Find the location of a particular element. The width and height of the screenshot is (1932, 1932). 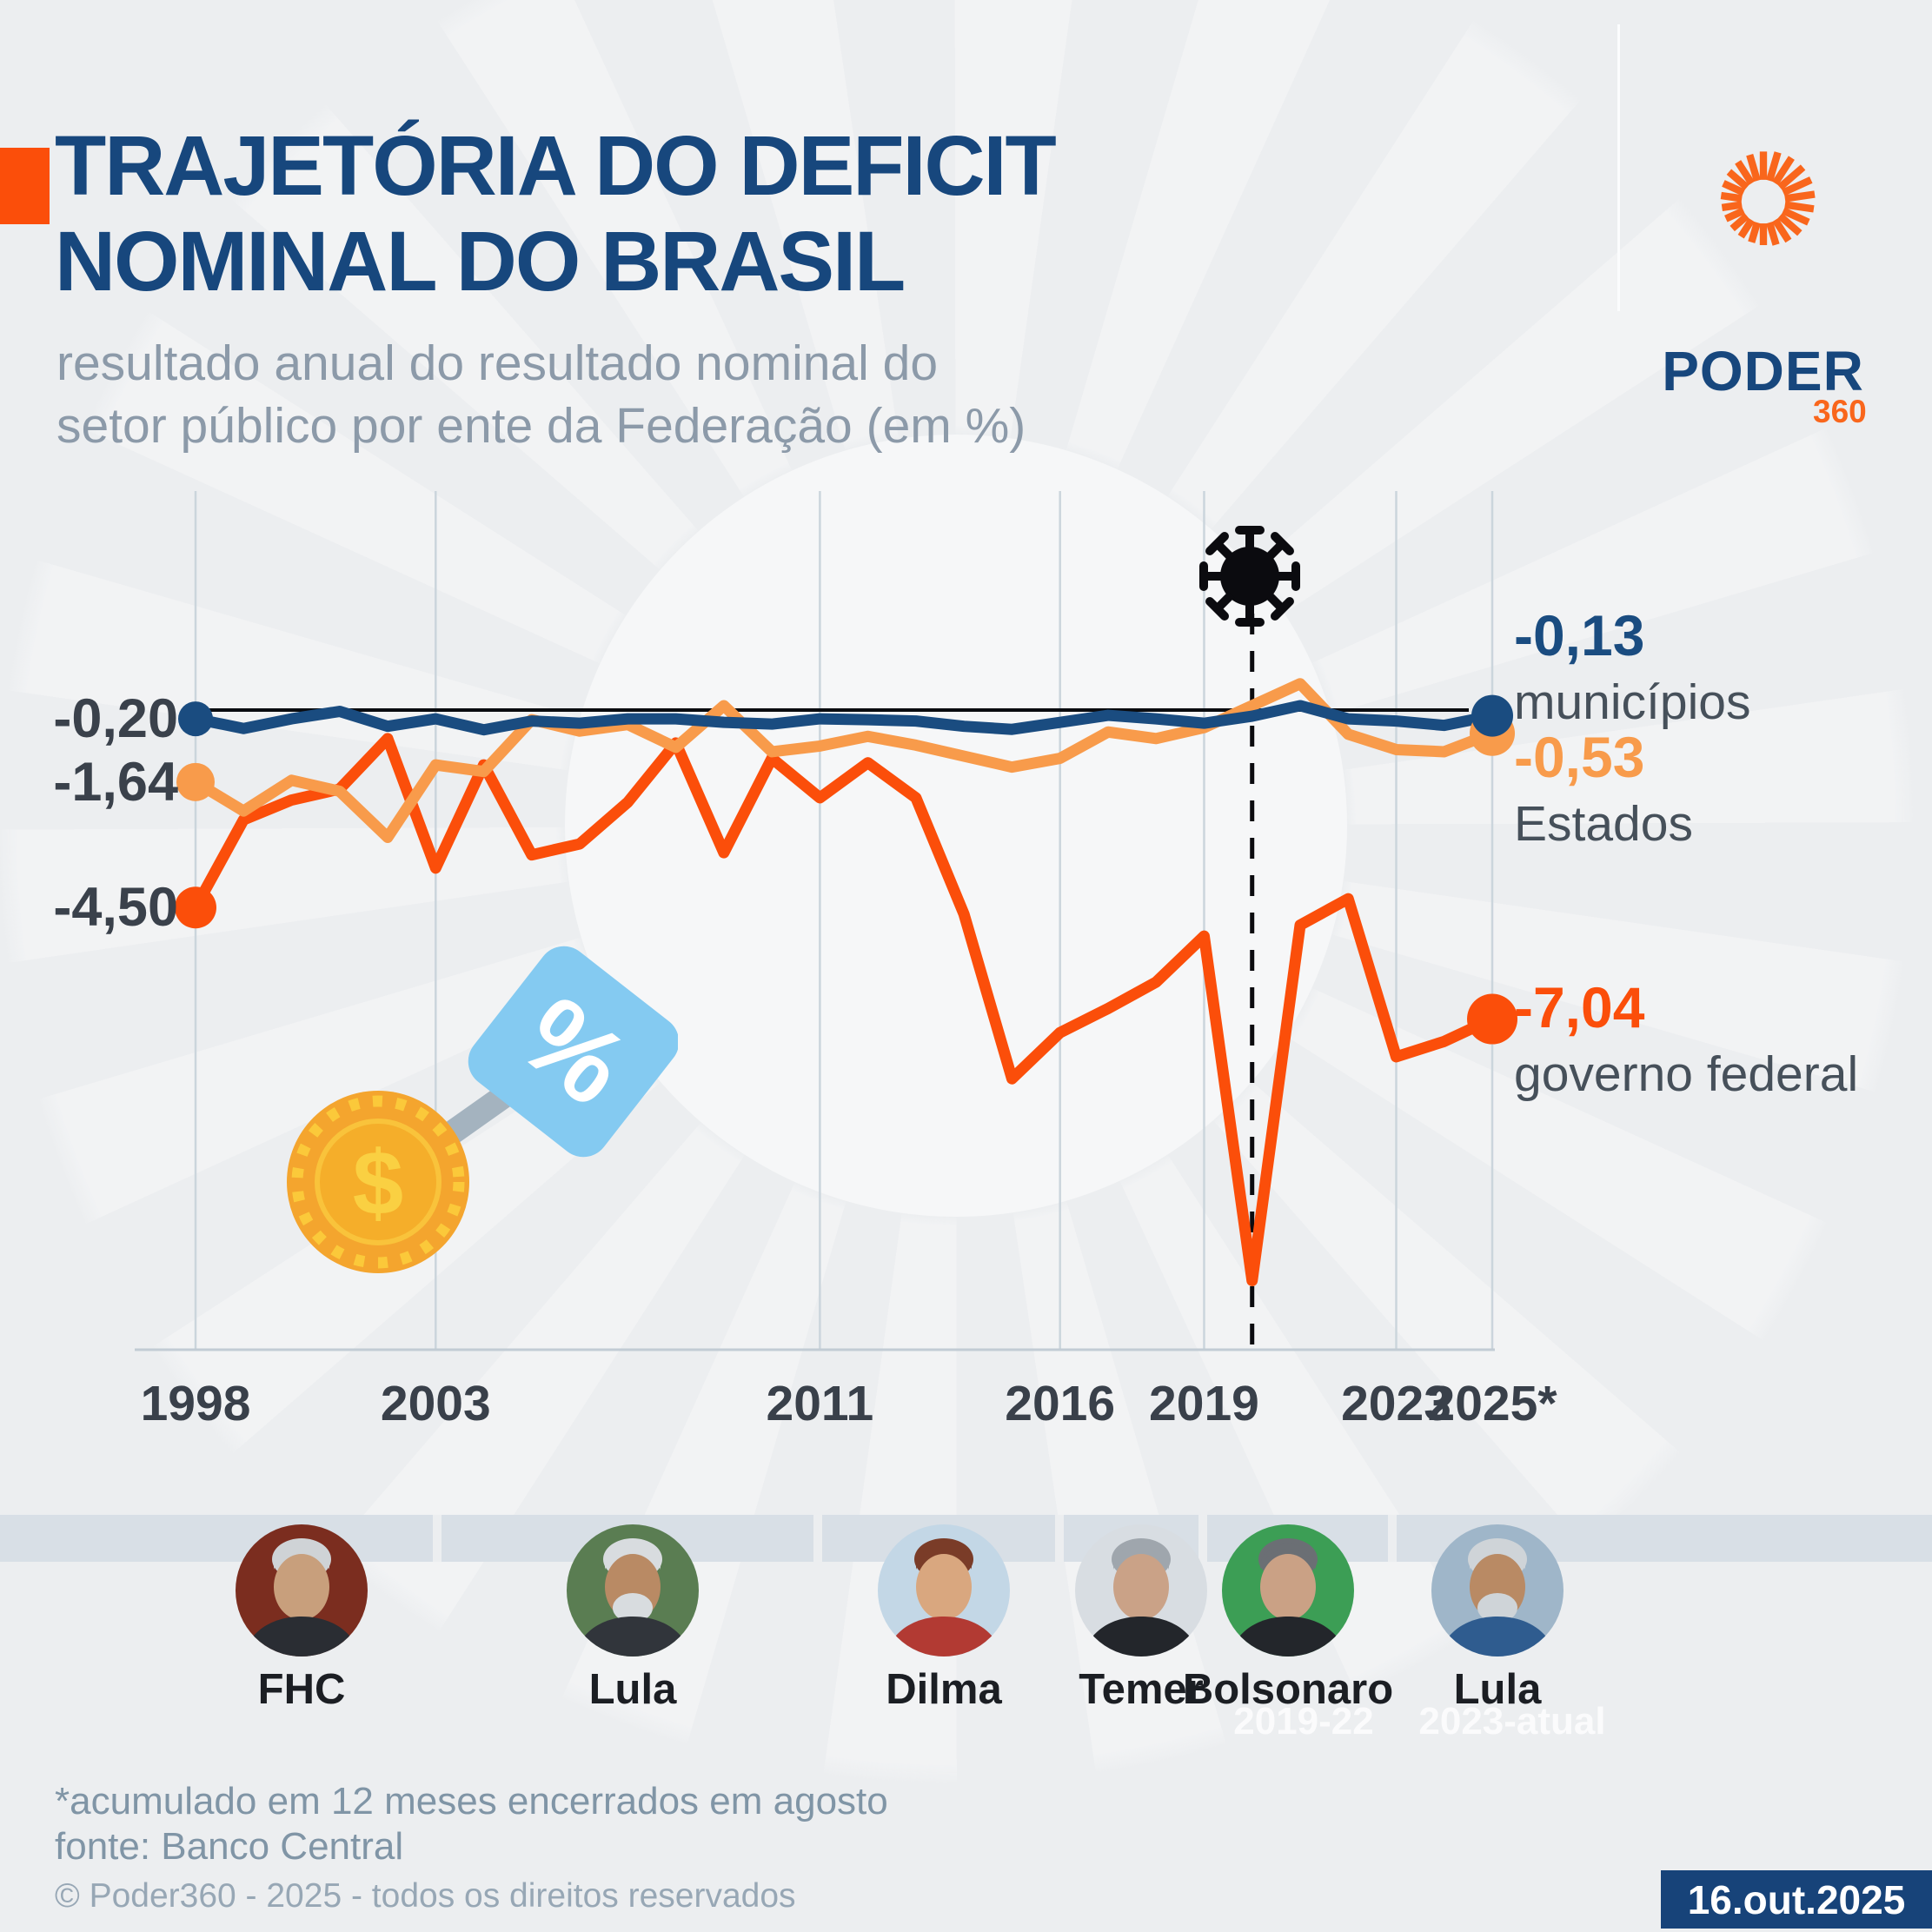

end-value-municípios: -0,13 is located at coordinates (1579, 635).